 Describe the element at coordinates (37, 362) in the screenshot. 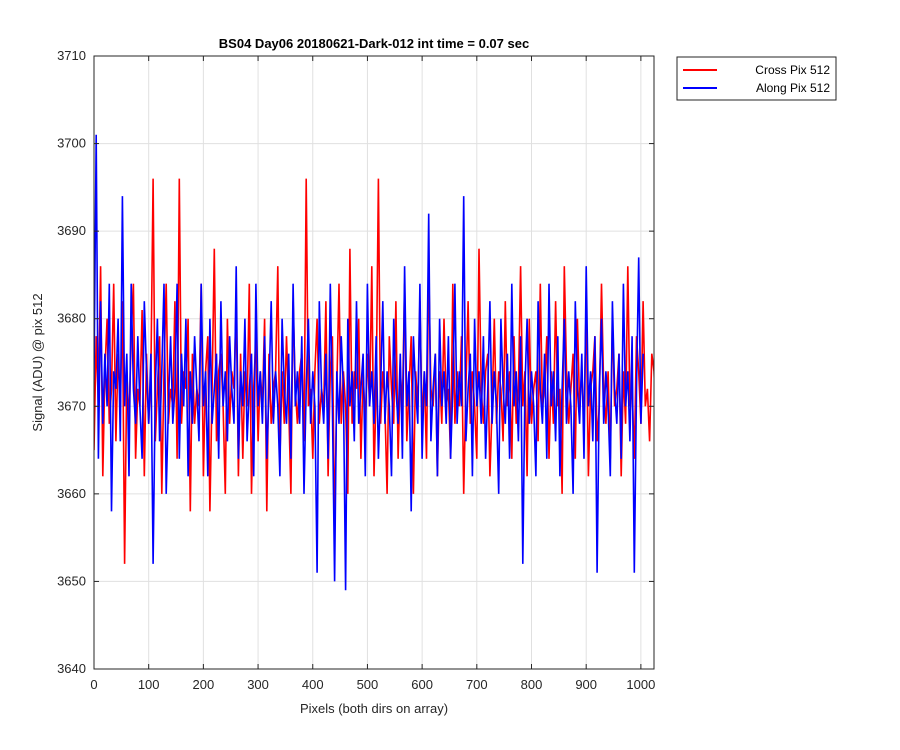

I see `y-axis-label: Signal (ADU) @ pix 512` at that location.